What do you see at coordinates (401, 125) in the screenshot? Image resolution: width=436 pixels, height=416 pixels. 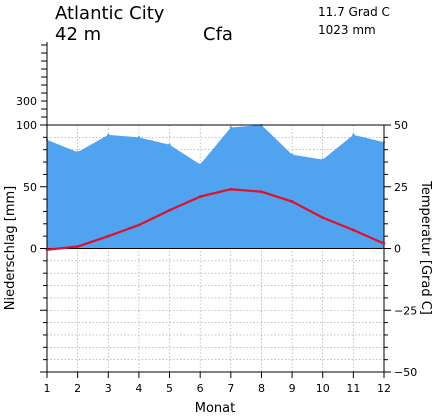 I see `y-right-tick-label: 50` at bounding box center [401, 125].